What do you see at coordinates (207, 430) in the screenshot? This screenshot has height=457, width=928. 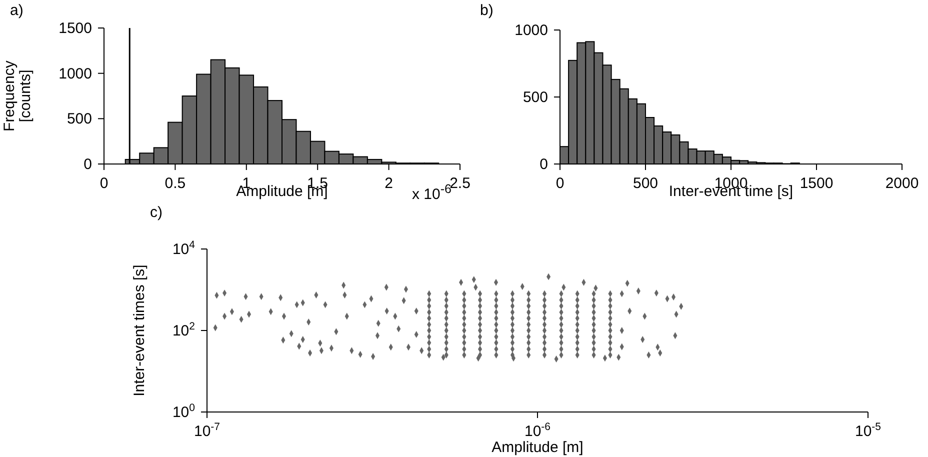 I see `x-tick-label: 10$^{-7}$` at bounding box center [207, 430].